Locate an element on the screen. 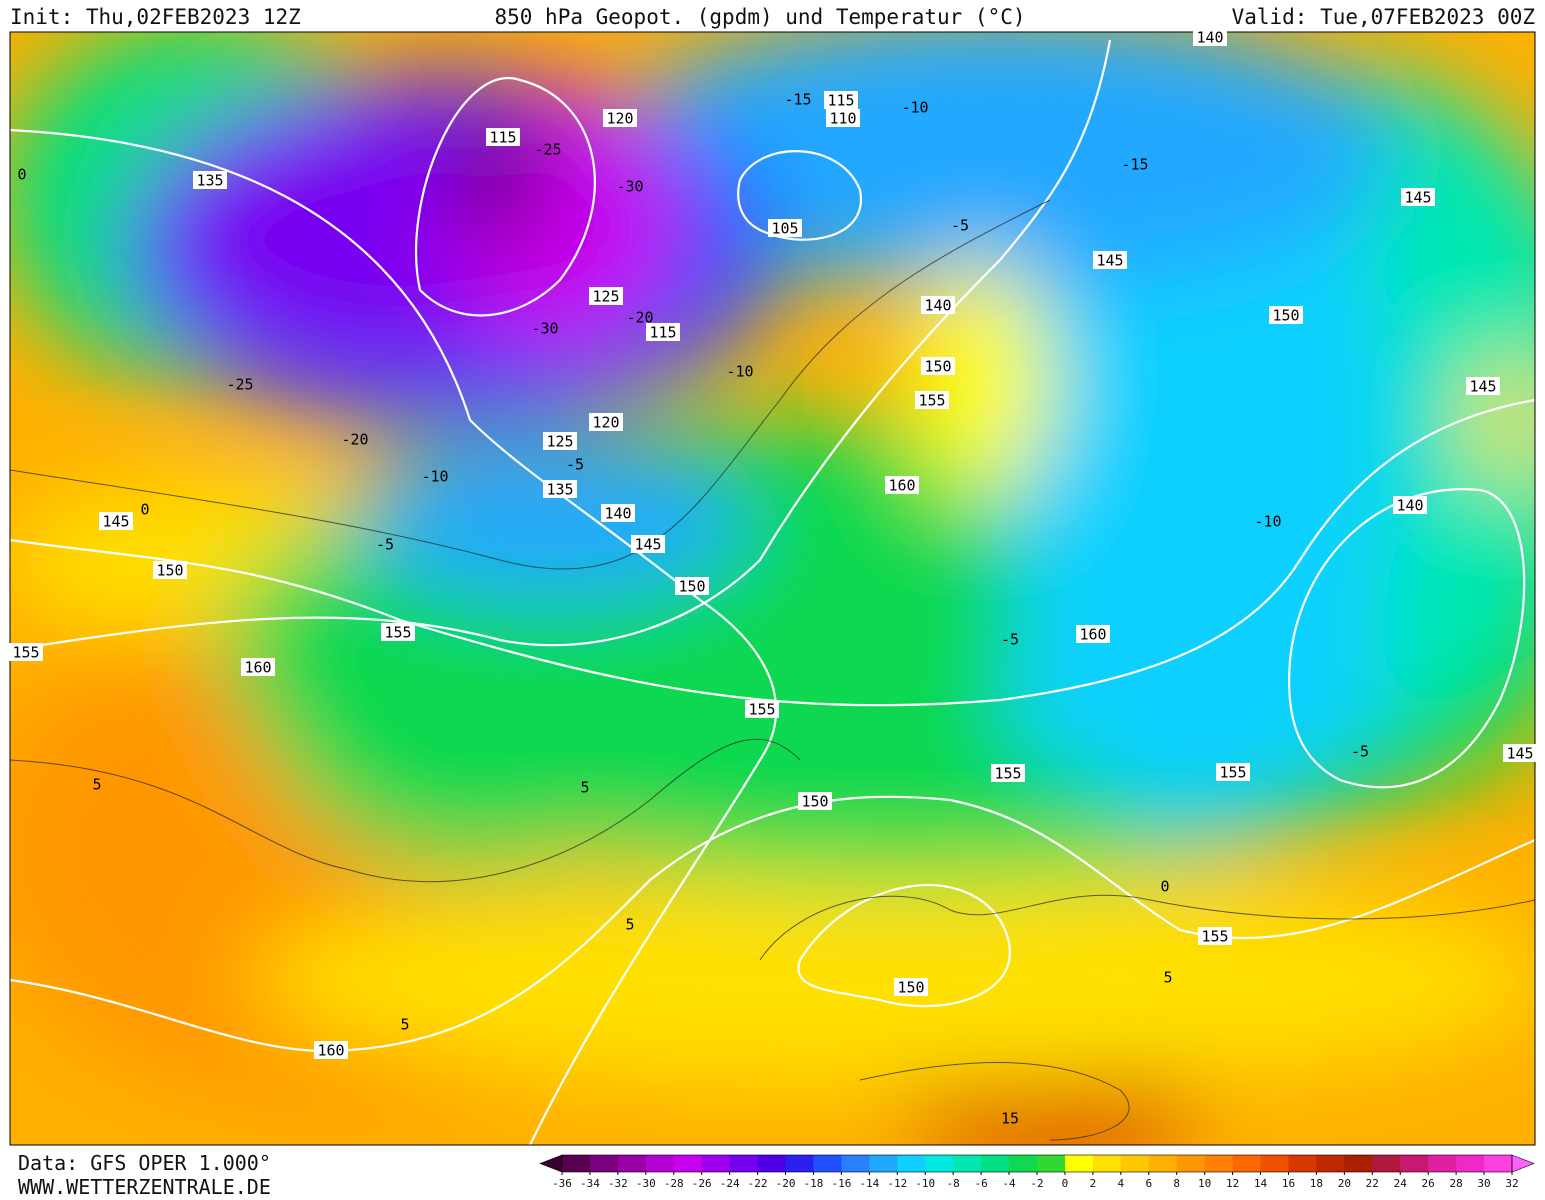 This screenshot has height=1200, width=1545. colorbar-tick-label: 14 is located at coordinates (1261, 1183).